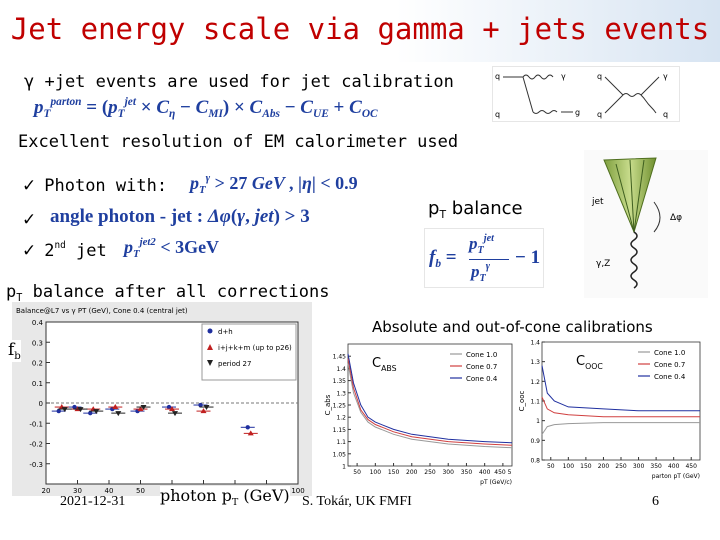  What do you see at coordinates (535, 441) in the screenshot?
I see `y-tick-label: 0.9` at bounding box center [535, 441].